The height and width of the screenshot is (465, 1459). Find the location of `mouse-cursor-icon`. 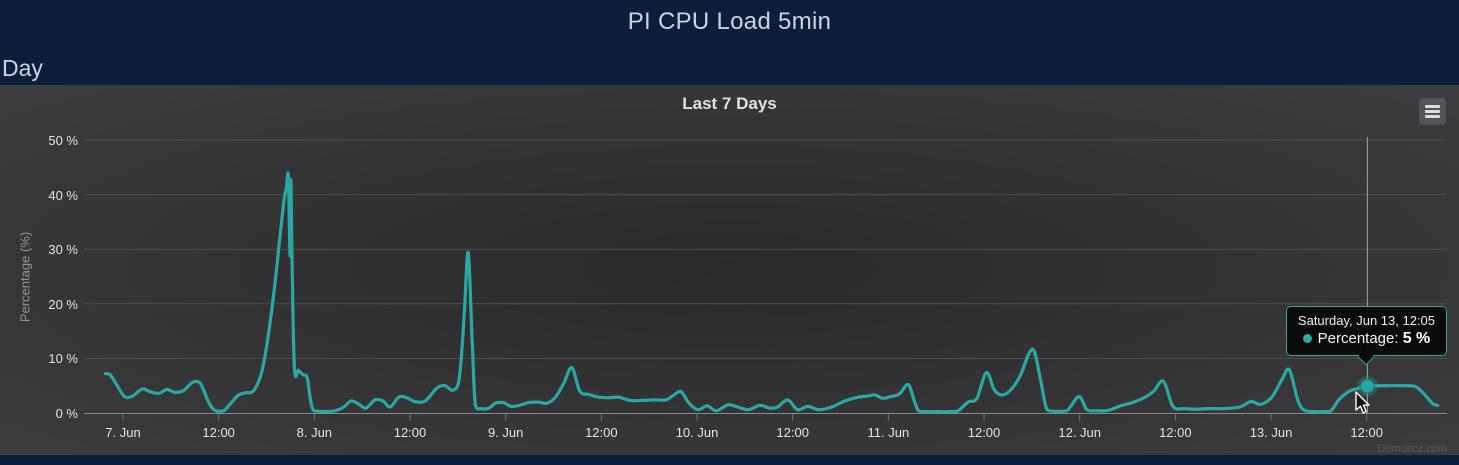

mouse-cursor-icon is located at coordinates (1362, 402).